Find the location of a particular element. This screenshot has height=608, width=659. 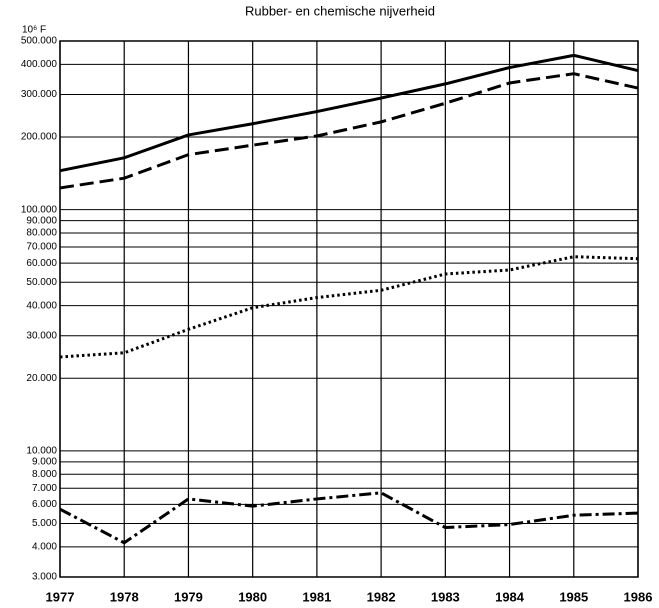

y-tick-label: 200.000 is located at coordinates (39, 137).